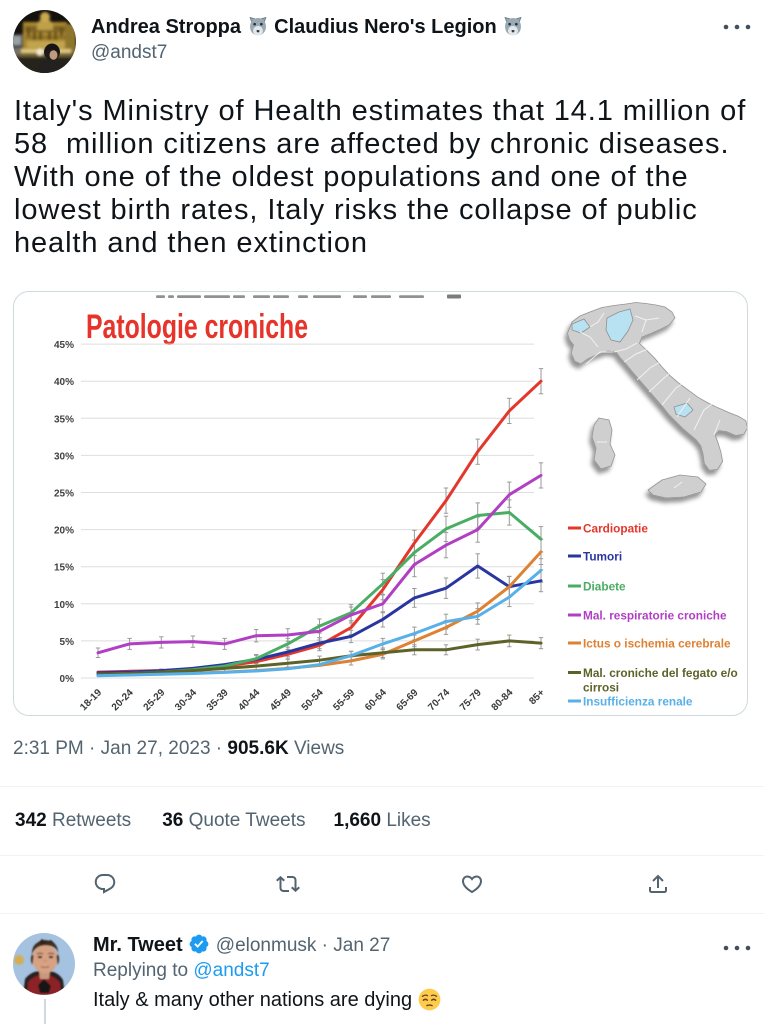 This screenshot has width=764, height=1024. Describe the element at coordinates (615, 529) in the screenshot. I see `svg-text: Cardiopatie` at that location.